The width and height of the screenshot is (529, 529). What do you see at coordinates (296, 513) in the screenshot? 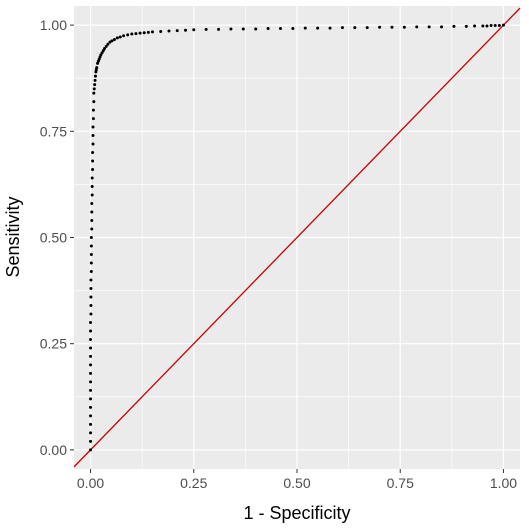
I see `x-axis-title: 1 - Specificity` at bounding box center [296, 513].